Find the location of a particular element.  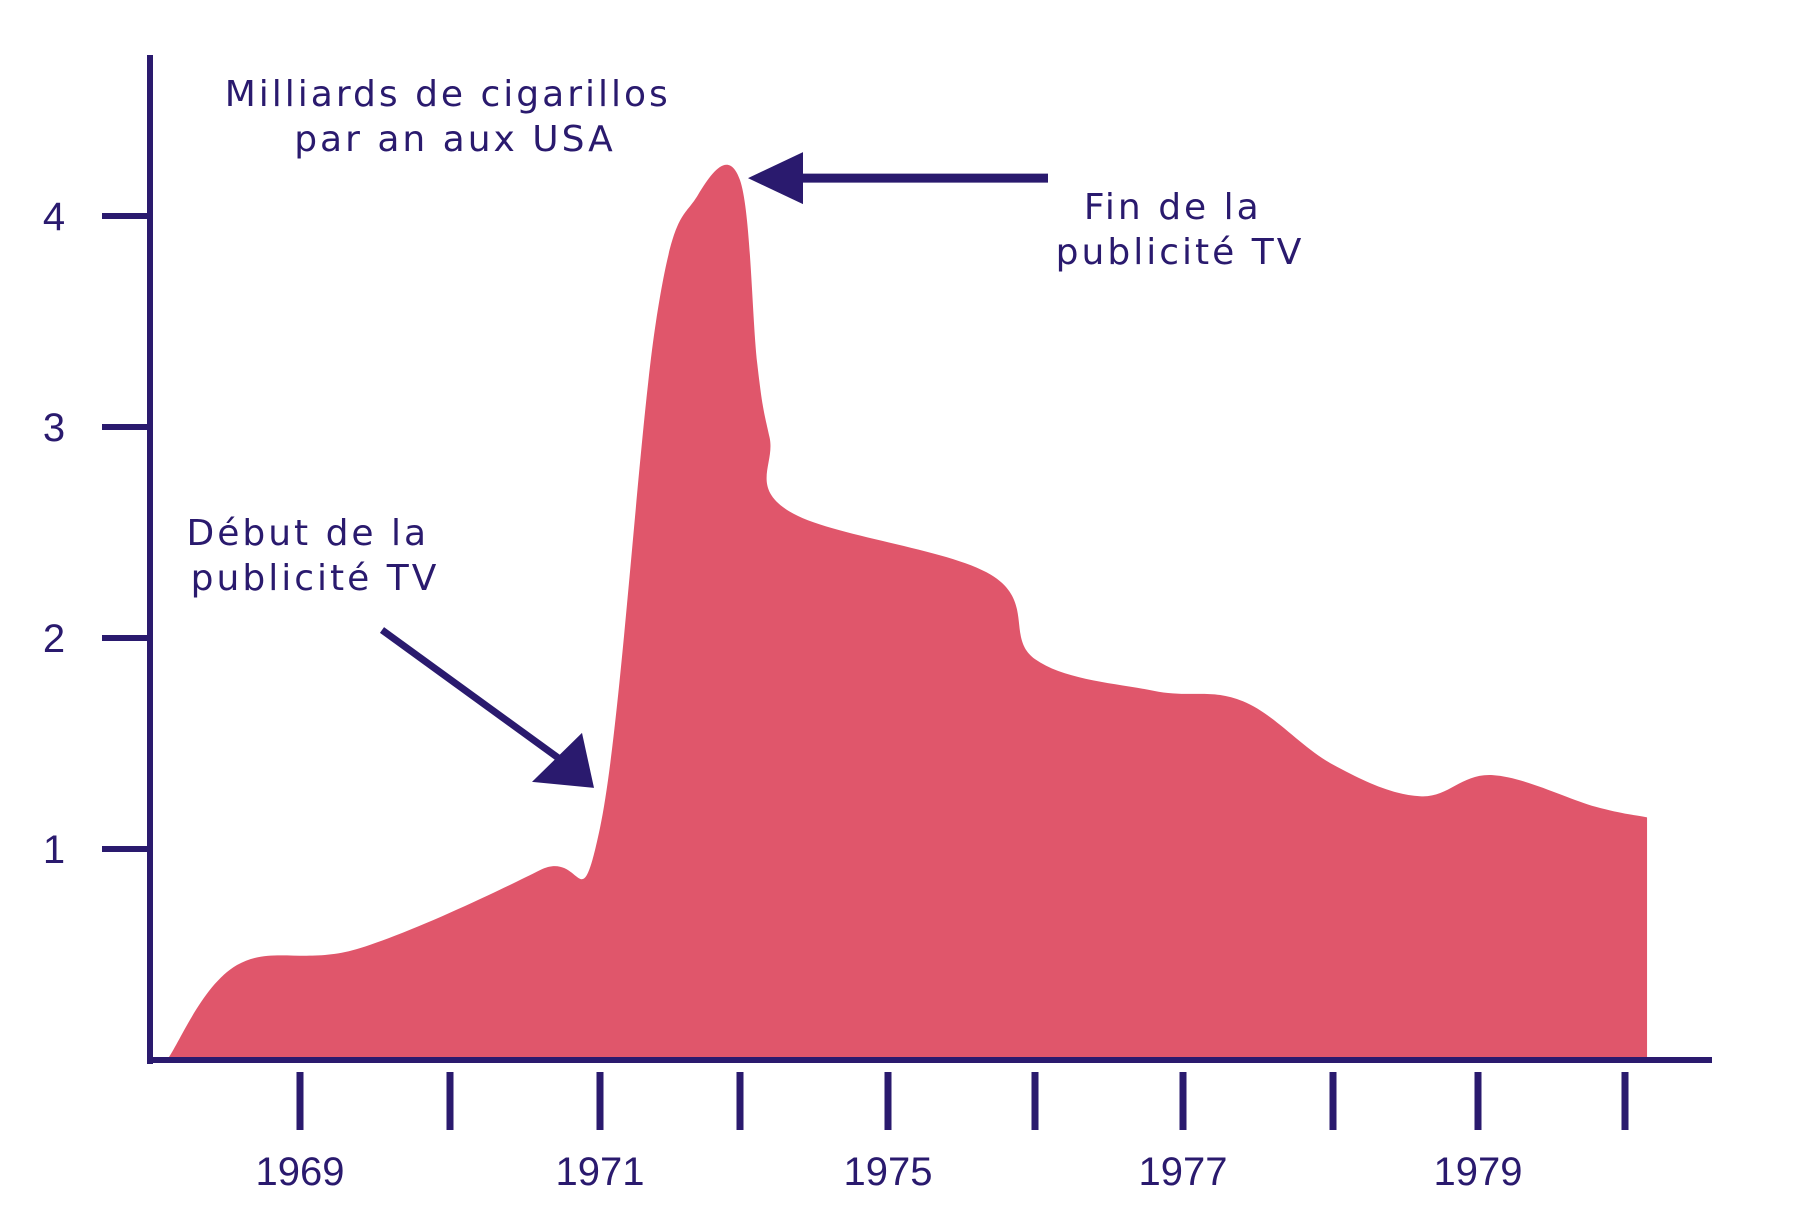

chart-title-line-2: par an aux USA is located at coordinates (455, 139).